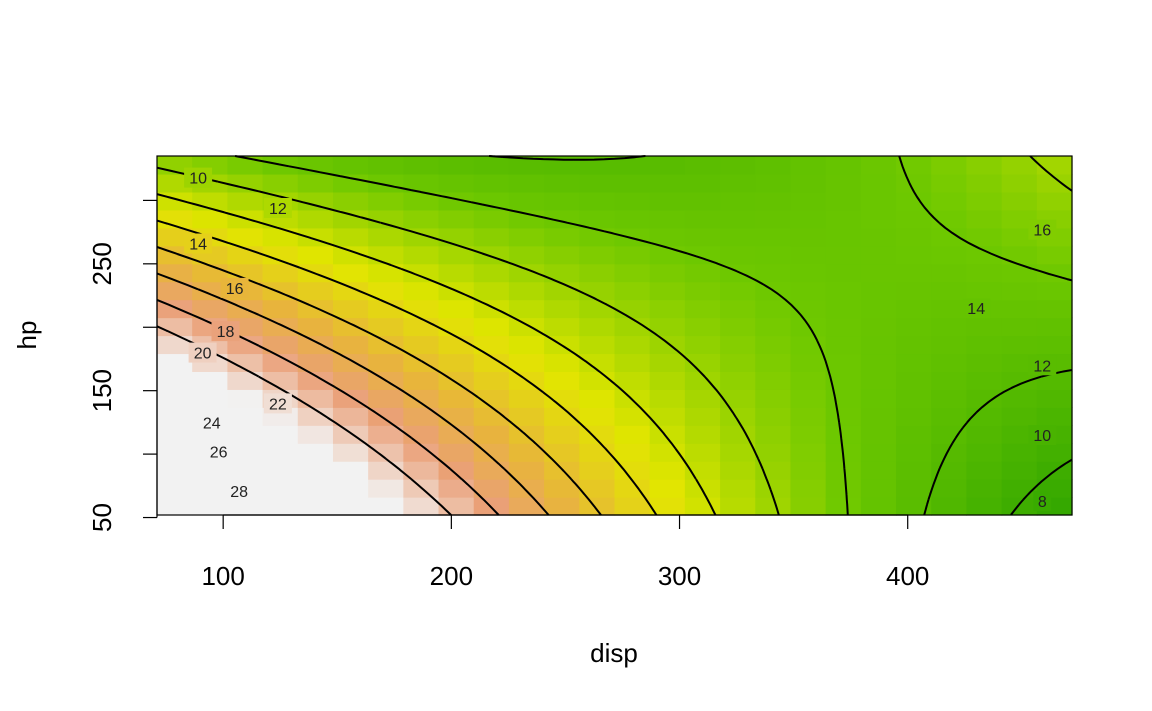 The width and height of the screenshot is (1152, 711). I want to click on y-tick-label: 150, so click(102, 390).